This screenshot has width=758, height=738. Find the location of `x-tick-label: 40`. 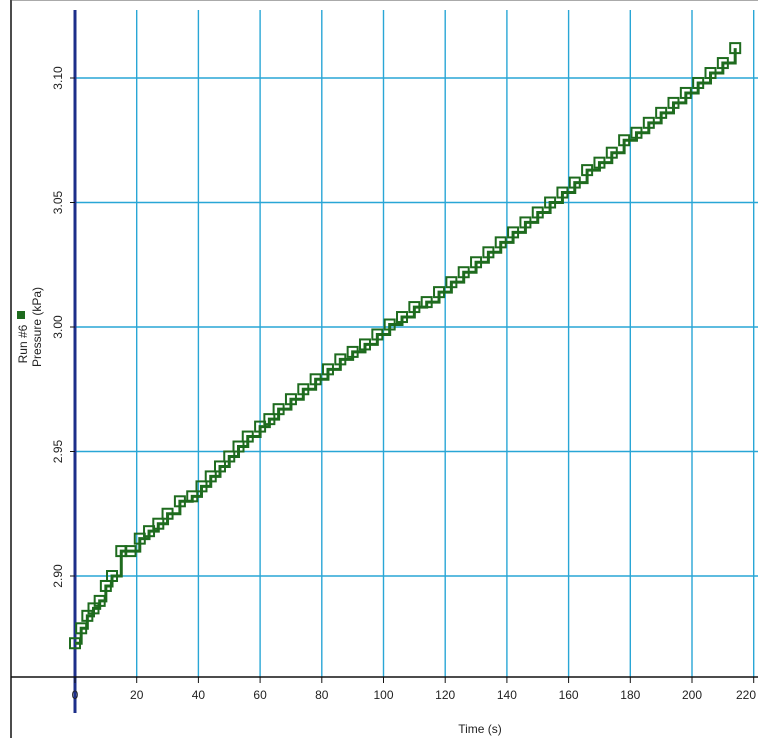

x-tick-label: 40 is located at coordinates (199, 695).